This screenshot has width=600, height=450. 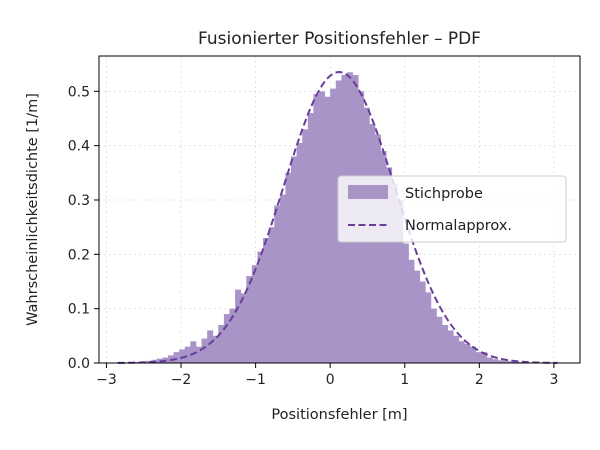 I want to click on x-tick-label: 0, so click(x=330, y=380).